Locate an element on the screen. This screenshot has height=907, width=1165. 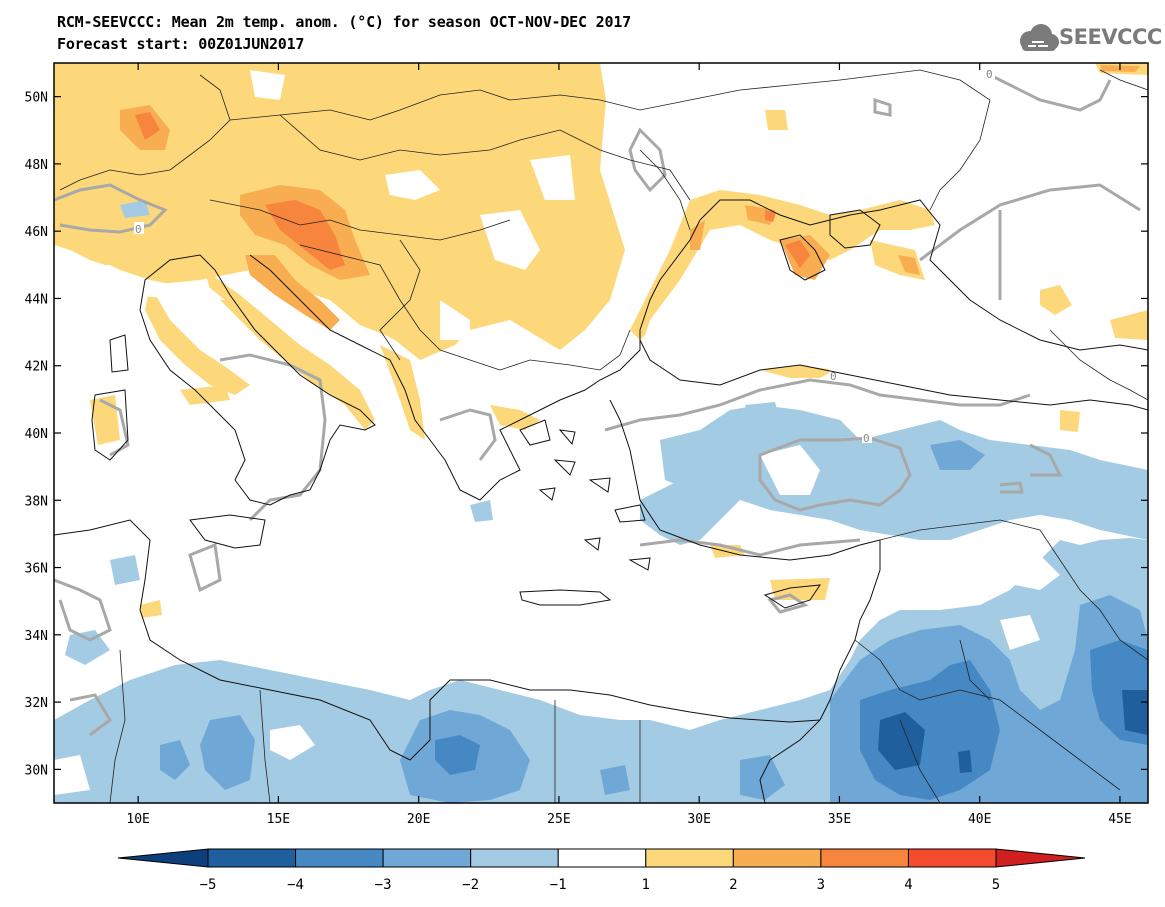
lat-tick-label: 48N is located at coordinates (36, 165).